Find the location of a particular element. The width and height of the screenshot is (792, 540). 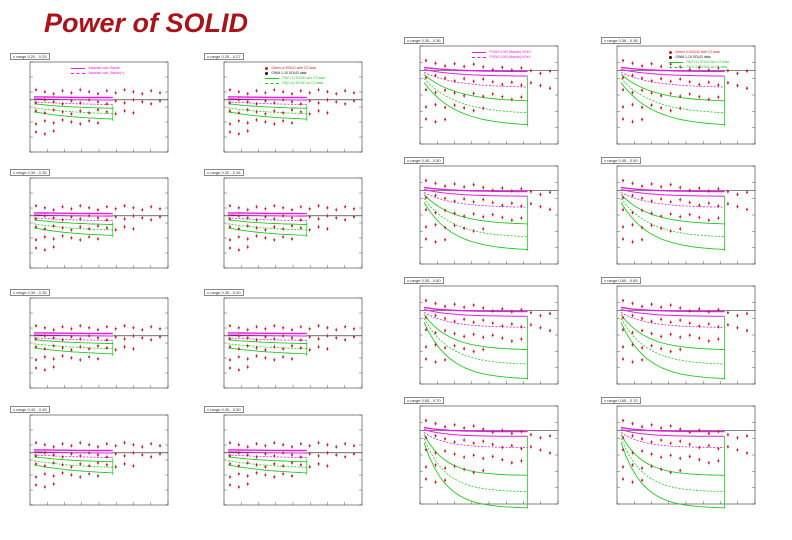

plot-title: x range 0.45 - 0.50 is located at coordinates (424, 160).